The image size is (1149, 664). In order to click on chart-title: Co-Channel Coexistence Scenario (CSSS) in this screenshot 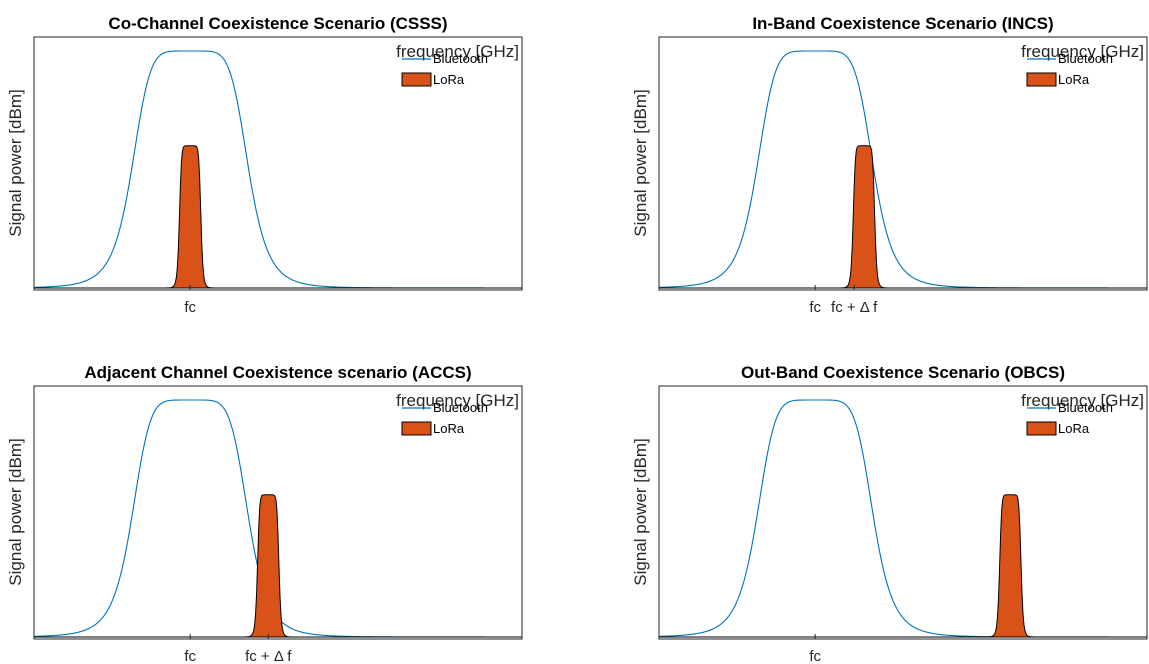, I will do `click(277, 23)`.